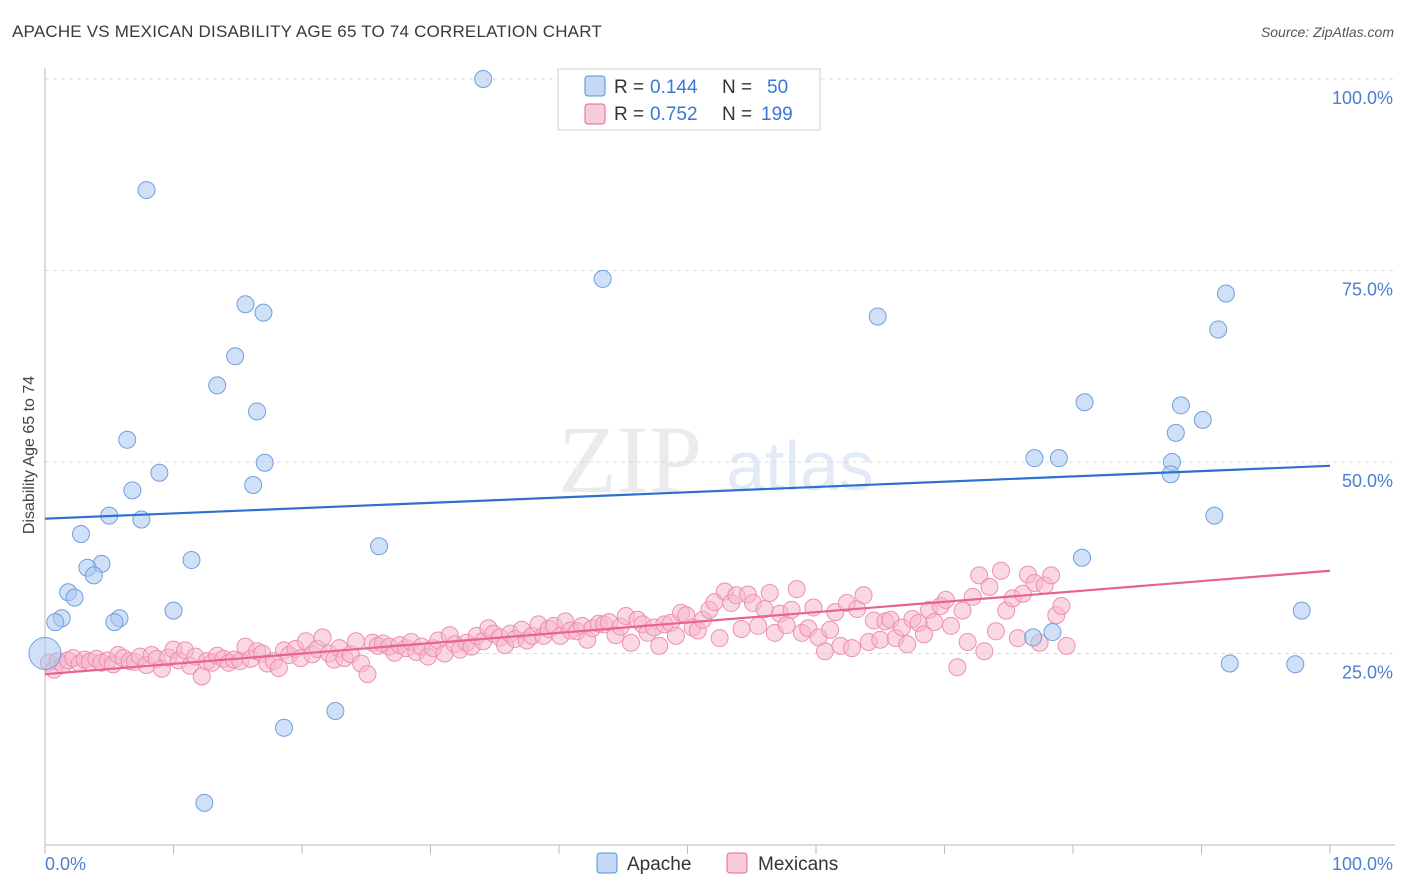  I want to click on legend-mexicans-r-label: R =, so click(629, 114).